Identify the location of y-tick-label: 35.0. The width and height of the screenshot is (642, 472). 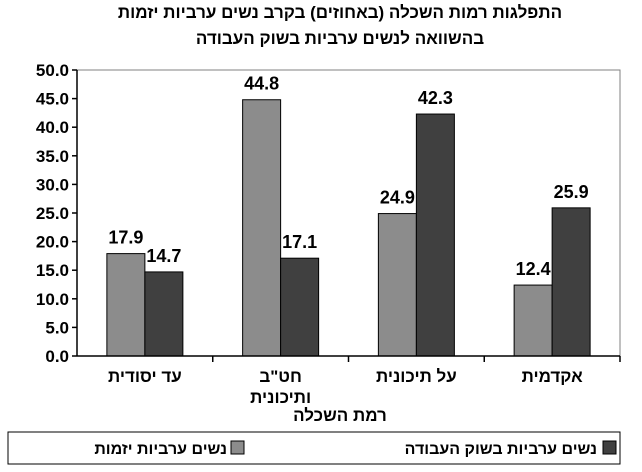
(52, 156).